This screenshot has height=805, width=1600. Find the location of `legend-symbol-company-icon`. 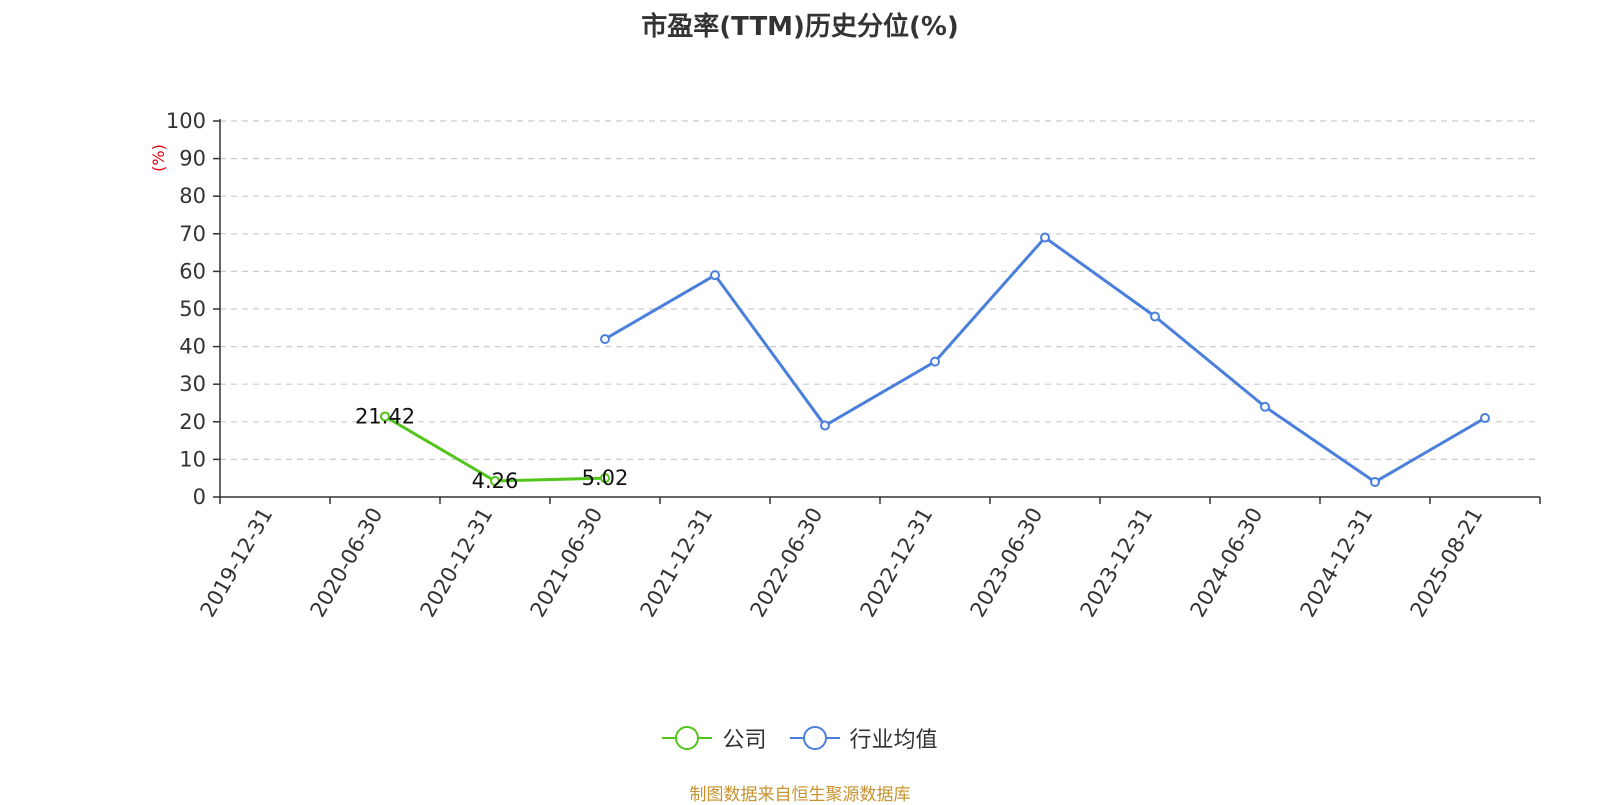

legend-symbol-company-icon is located at coordinates (687, 738).